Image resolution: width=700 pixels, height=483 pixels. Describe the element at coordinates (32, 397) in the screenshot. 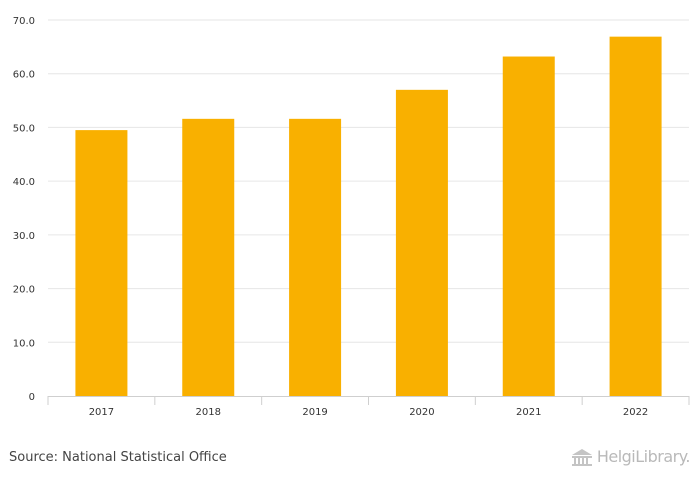

I see `y-tick-label: 0` at that location.